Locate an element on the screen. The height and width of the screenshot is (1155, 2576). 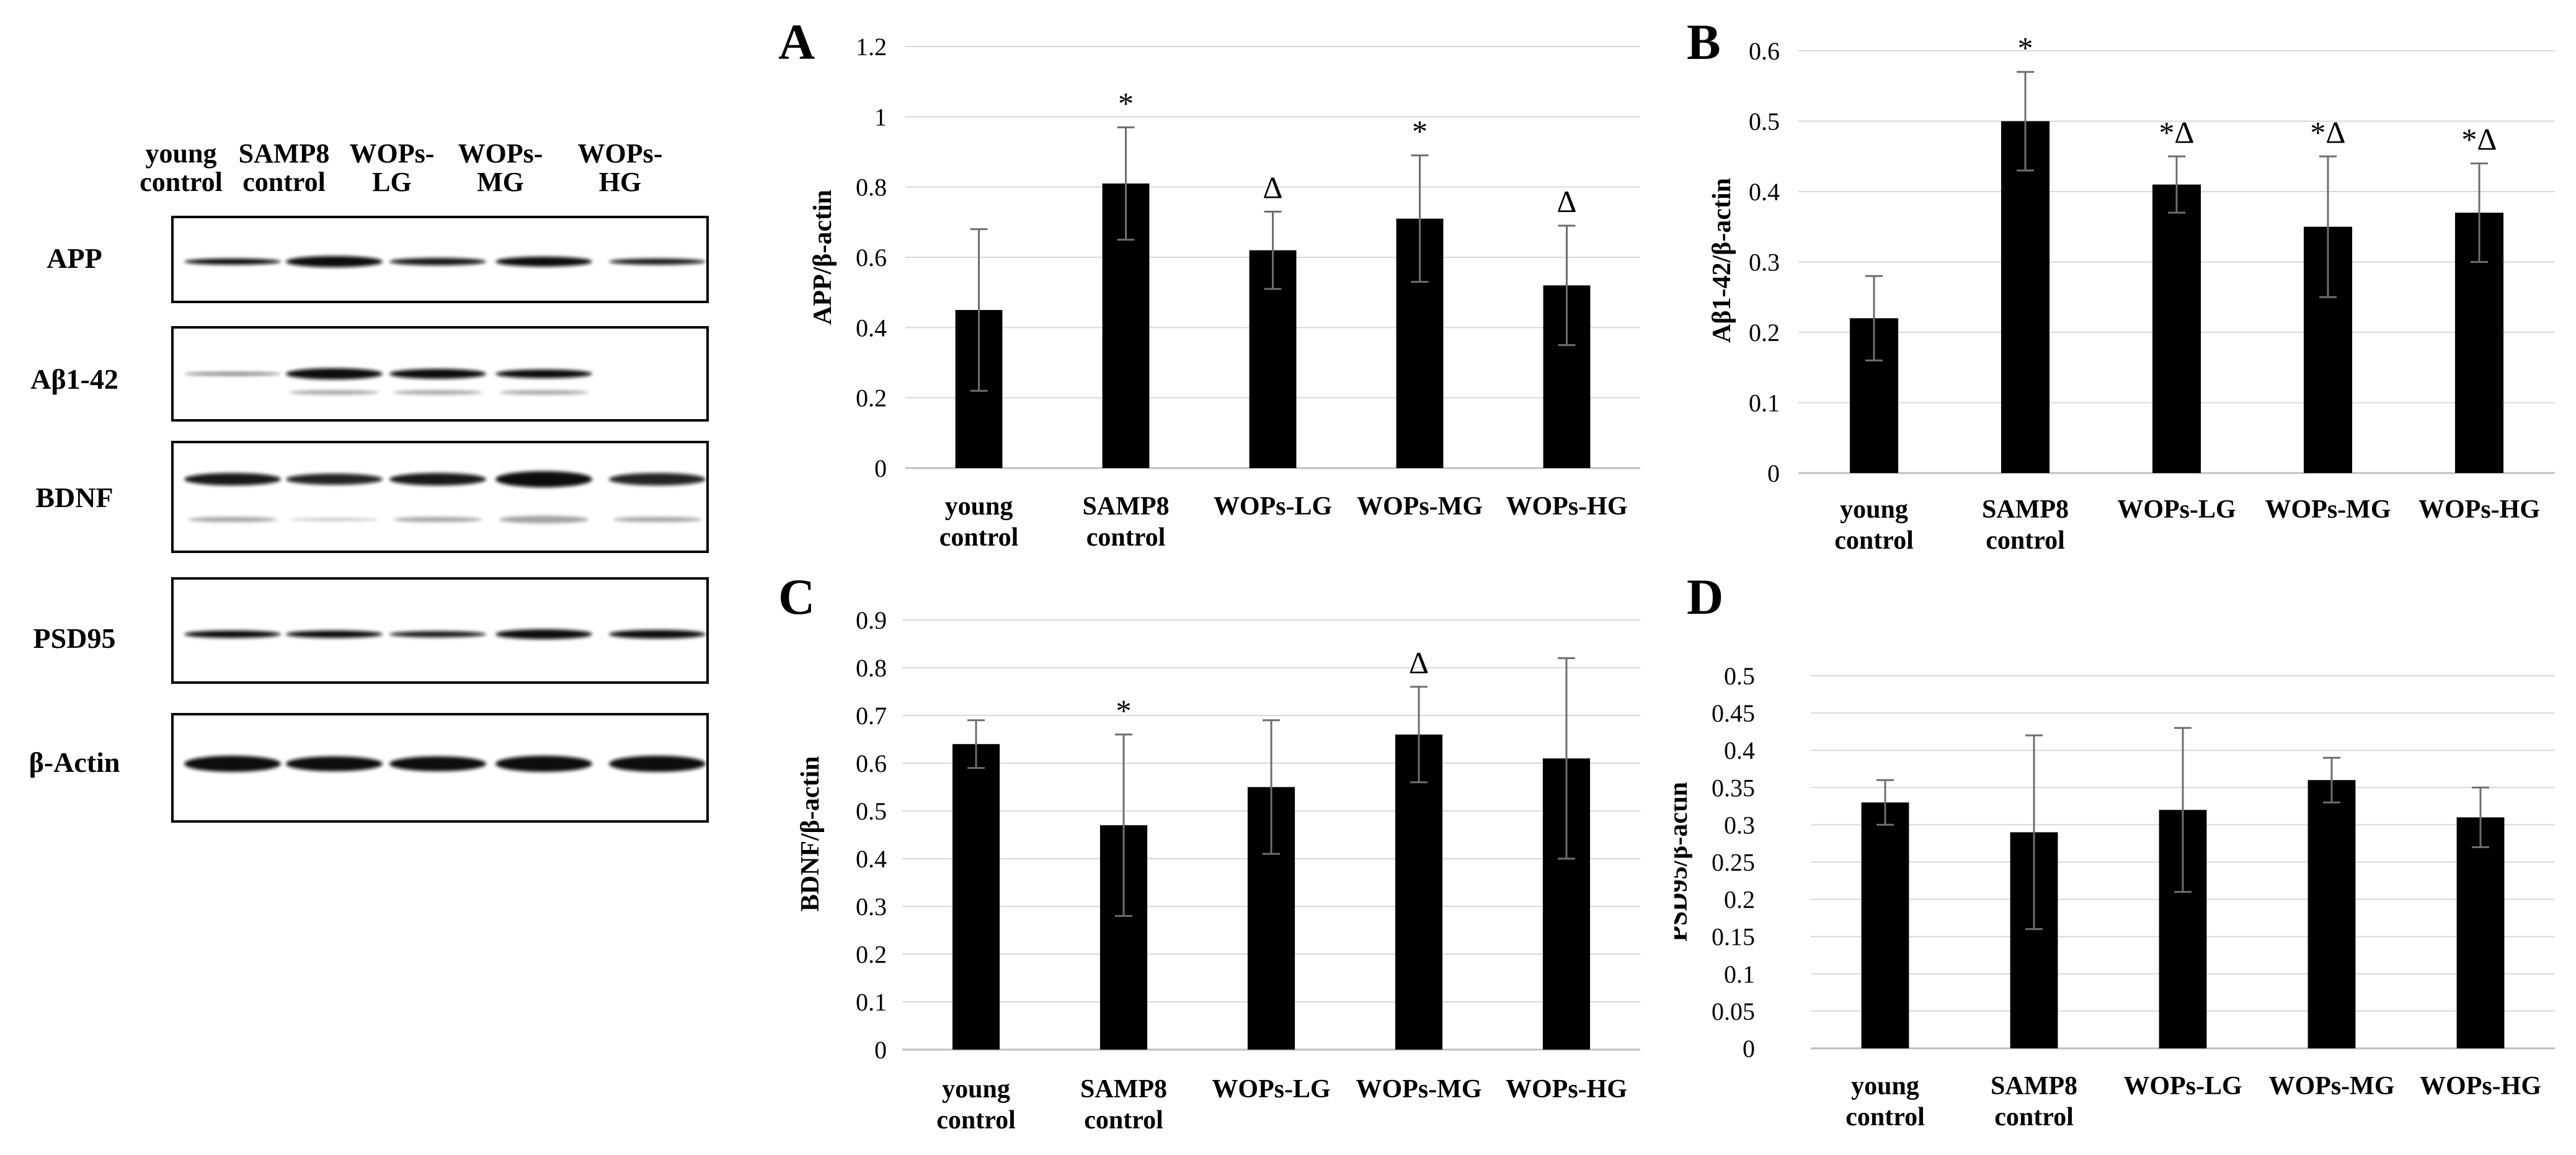
y-tick-label: 0.25 is located at coordinates (1733, 863).